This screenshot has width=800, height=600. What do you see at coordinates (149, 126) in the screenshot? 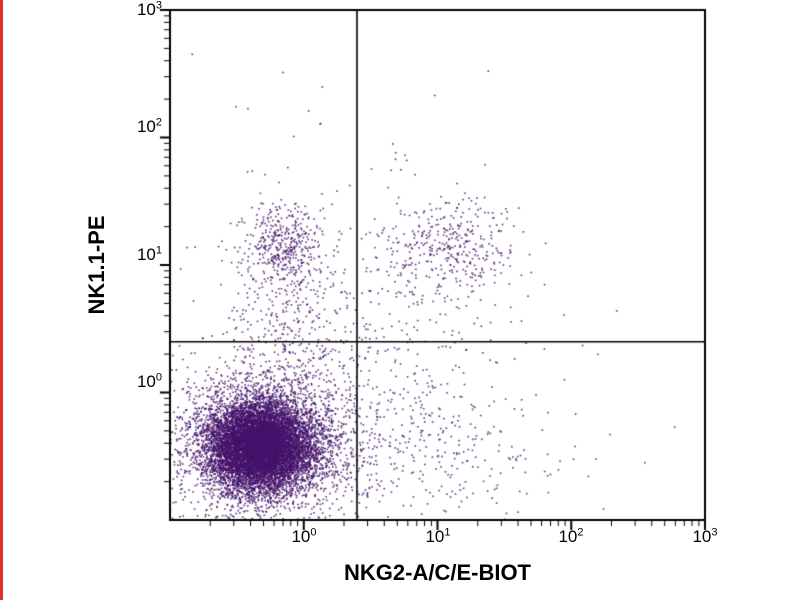
I see `y-tick-label-1e2: 10²` at bounding box center [149, 126].